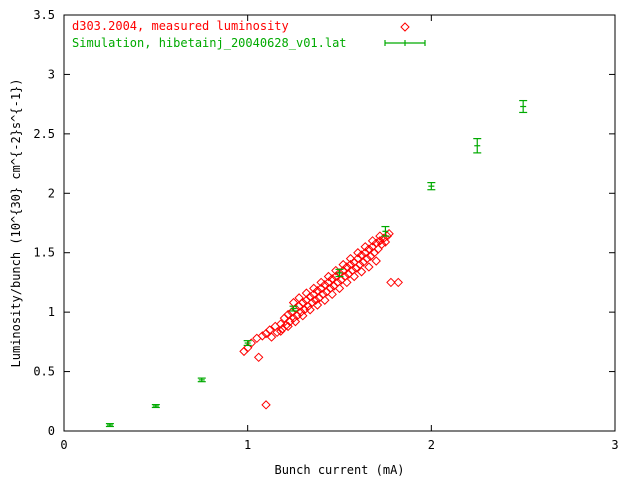  Describe the element at coordinates (44, 134) in the screenshot. I see `y-tick-label: 2.5` at that location.